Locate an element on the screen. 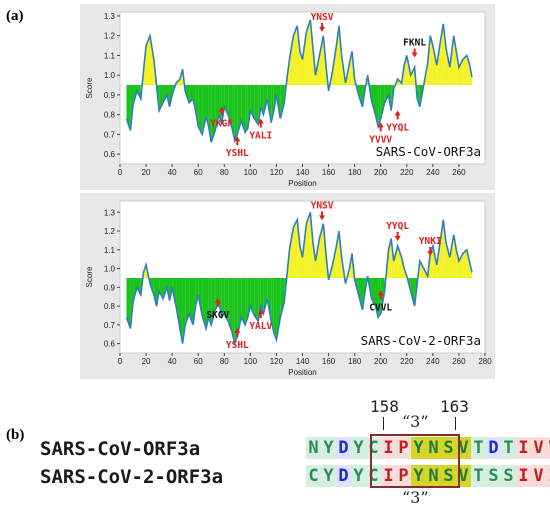 Image resolution: width=550 pixels, height=509 pixels. residue: T is located at coordinates (478, 476).